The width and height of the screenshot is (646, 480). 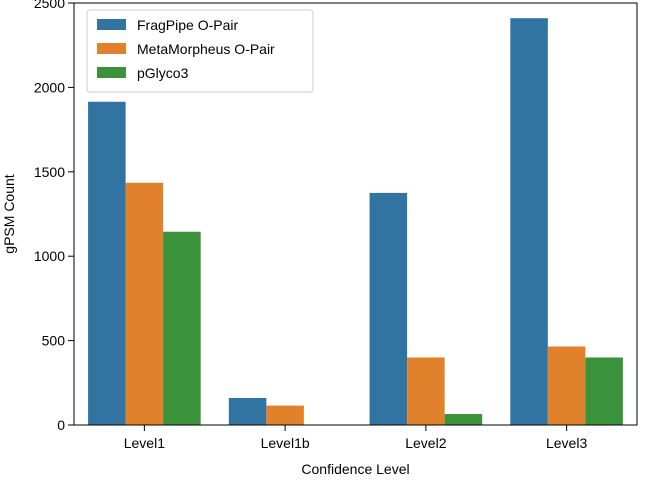 I want to click on bar-fragpipe-o-pair-level1, so click(x=107, y=263).